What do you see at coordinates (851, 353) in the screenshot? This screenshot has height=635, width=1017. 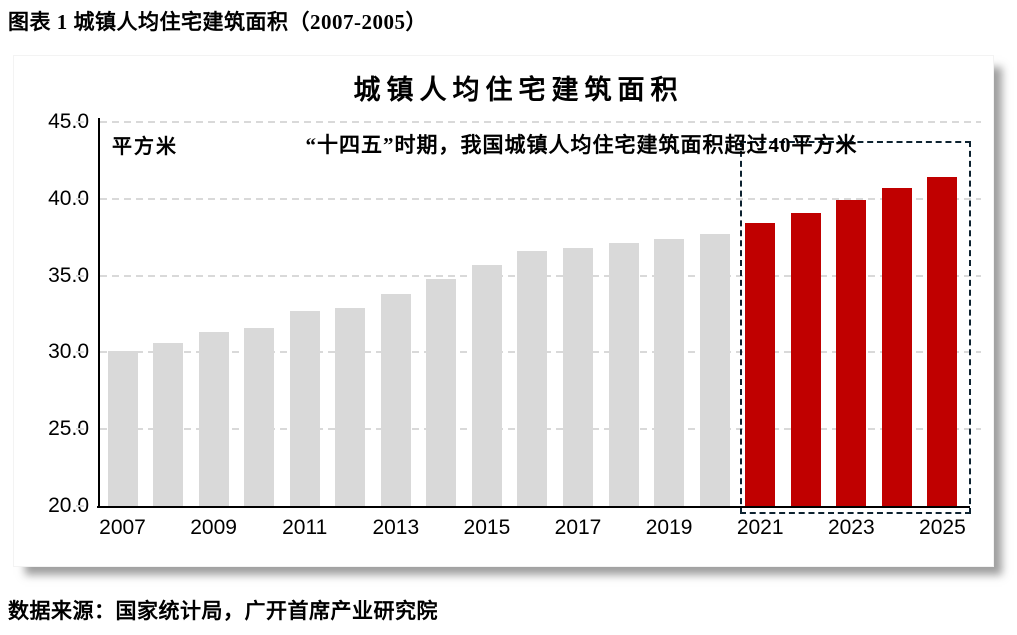 I see `bar-2023` at bounding box center [851, 353].